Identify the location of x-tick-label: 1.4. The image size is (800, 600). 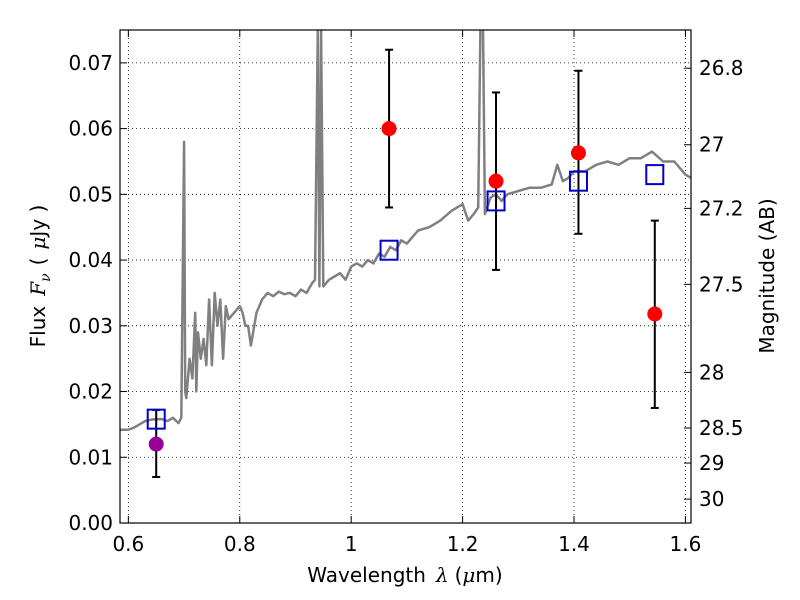
(574, 544).